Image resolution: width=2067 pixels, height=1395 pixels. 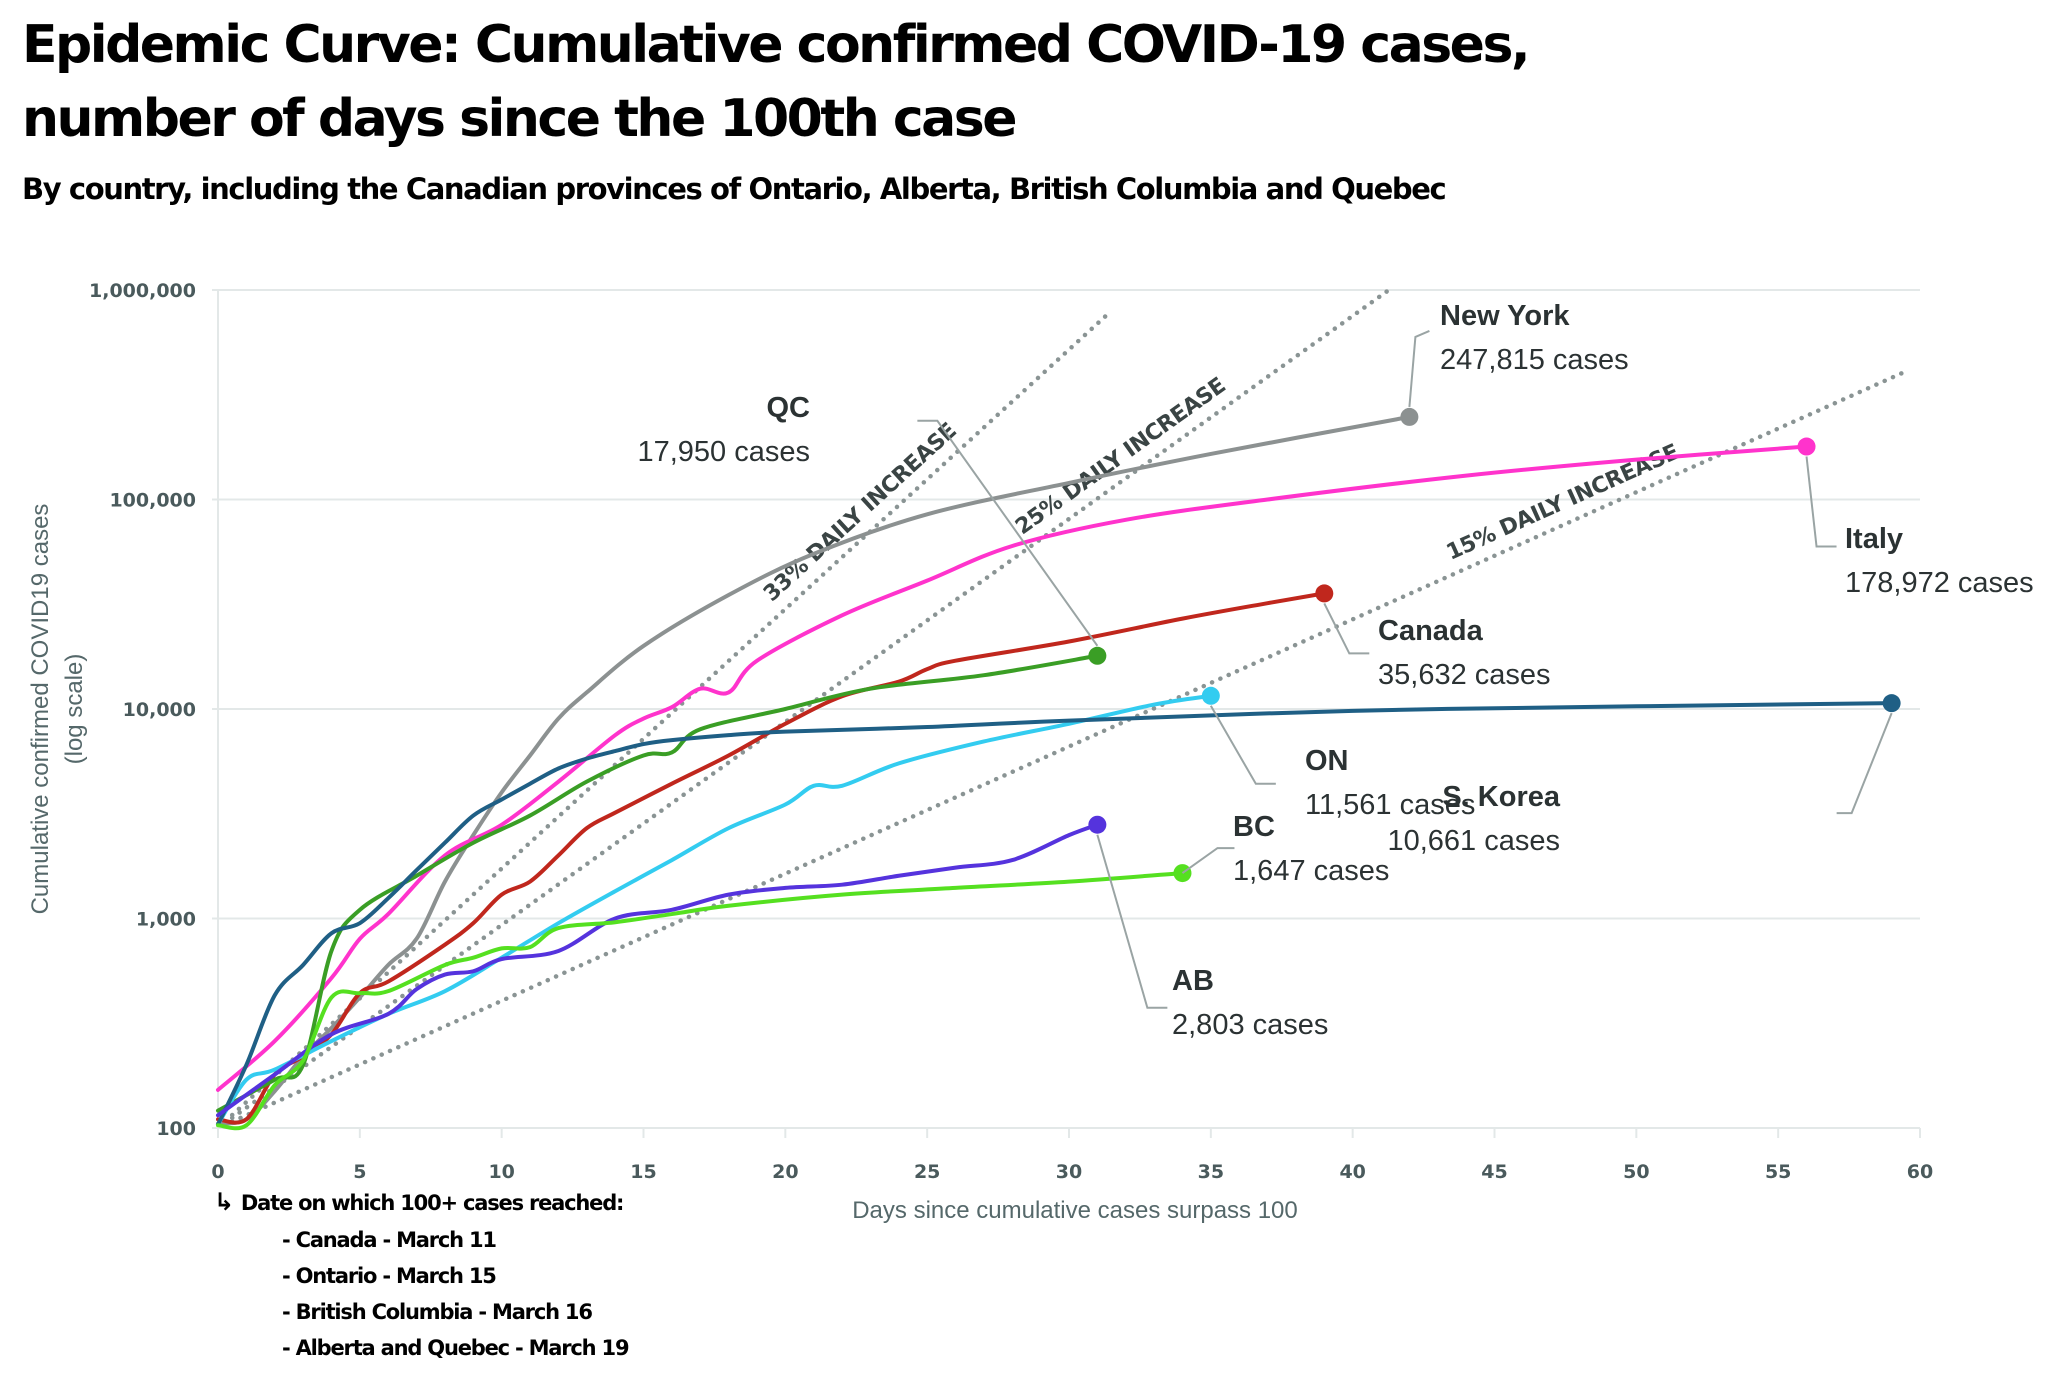 I want to click on footnote-item: - Alberta and Quebec - March 19, so click(x=456, y=1348).